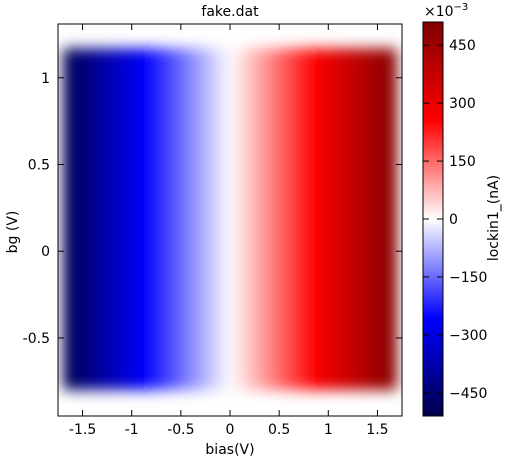  What do you see at coordinates (468, 336) in the screenshot?
I see `colorbar-tick-label: −300` at bounding box center [468, 336].